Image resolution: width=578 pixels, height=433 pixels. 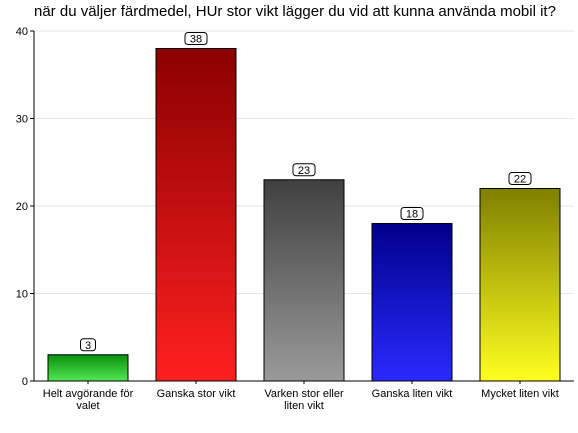 What do you see at coordinates (25, 382) in the screenshot?
I see `y-tick-label: 0` at bounding box center [25, 382].